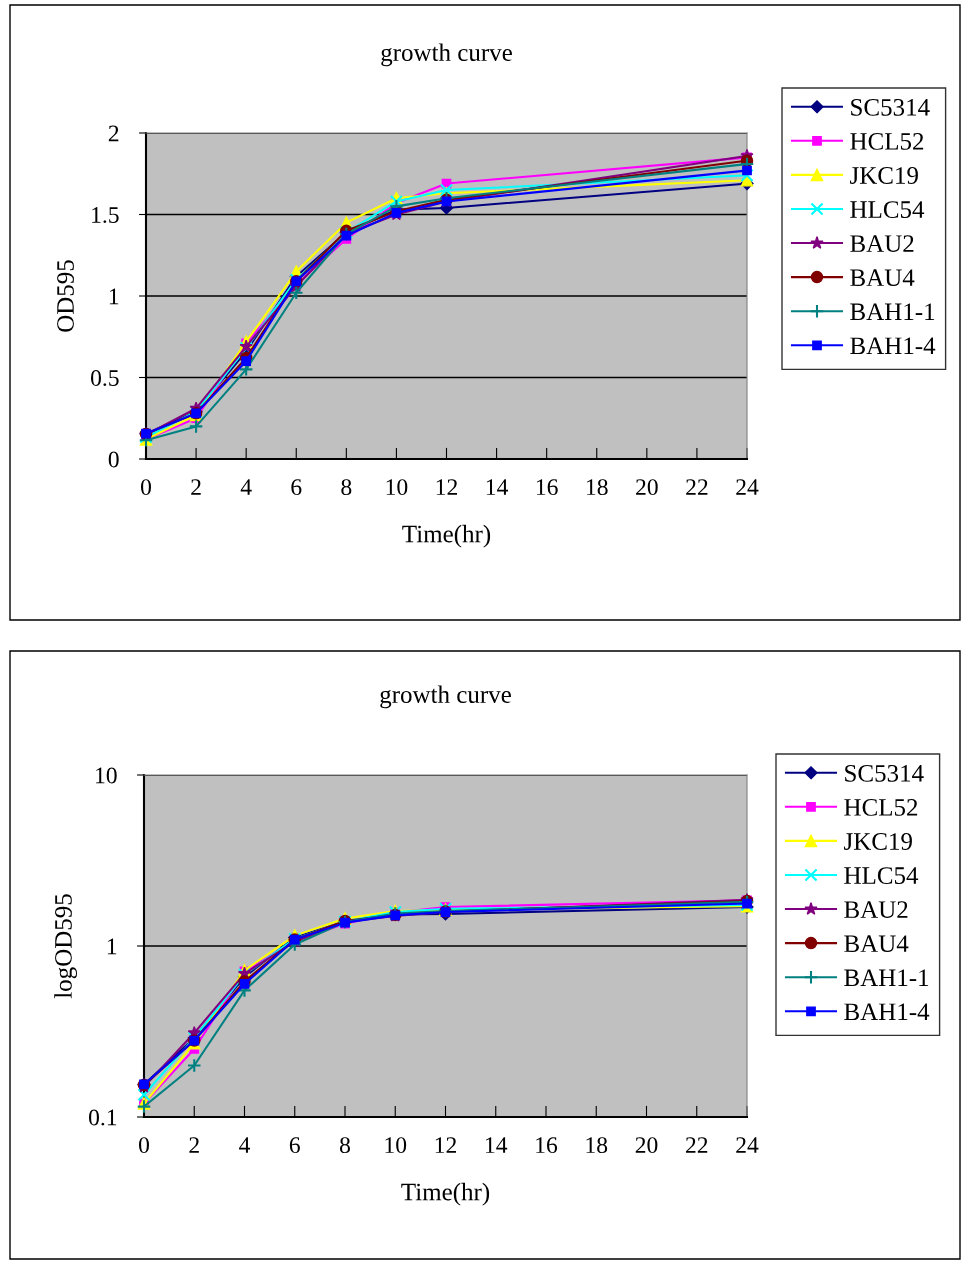 This screenshot has width=962, height=1261. Describe the element at coordinates (113, 133) in the screenshot. I see `y-tick-label: 2` at that location.